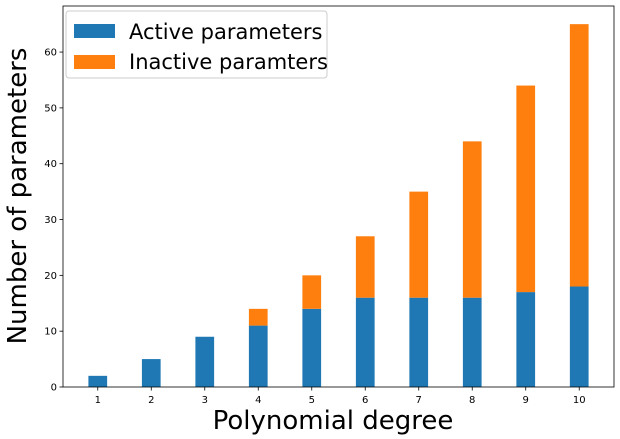  What do you see at coordinates (333, 421) in the screenshot?
I see `x-axis-label: Polynomial degree` at bounding box center [333, 421].